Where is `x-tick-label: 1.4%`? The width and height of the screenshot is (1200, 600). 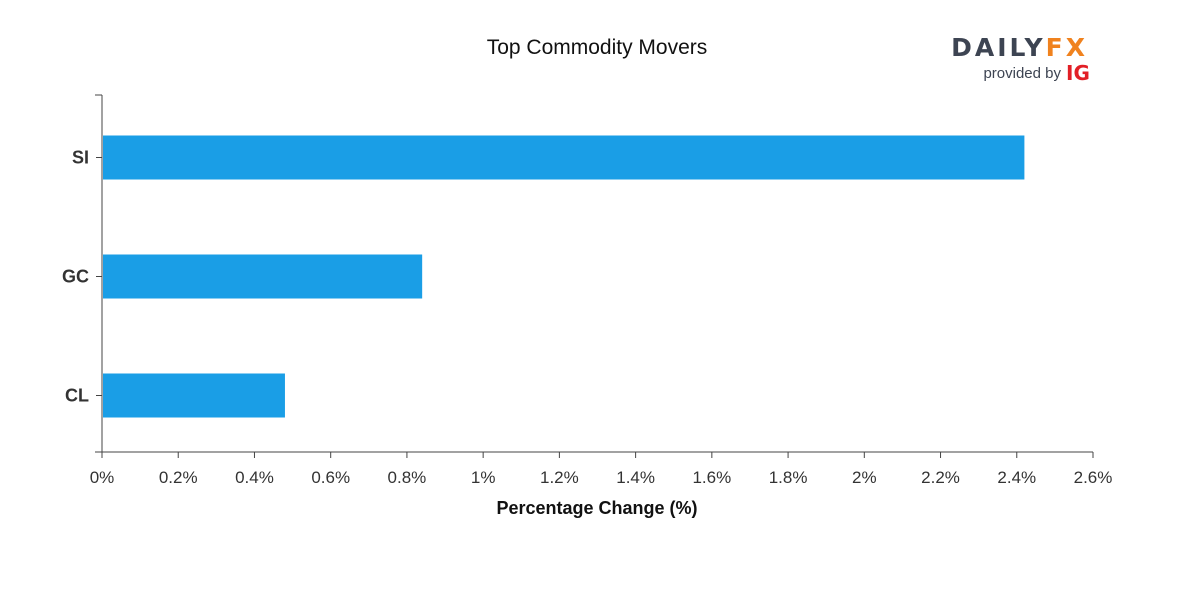 x-tick-label: 1.4% is located at coordinates (635, 477).